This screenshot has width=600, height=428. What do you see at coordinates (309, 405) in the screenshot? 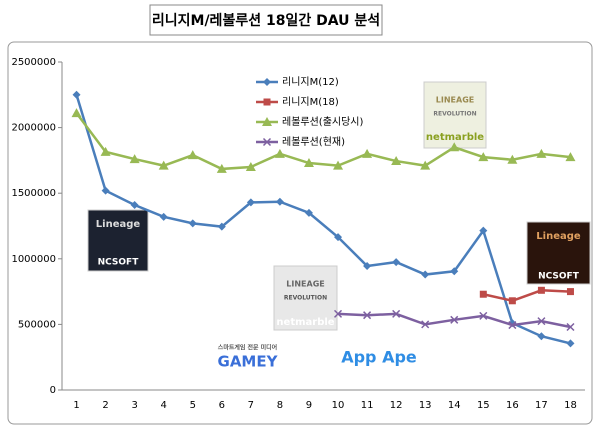
I see `x-tick-label: 9` at bounding box center [309, 405].